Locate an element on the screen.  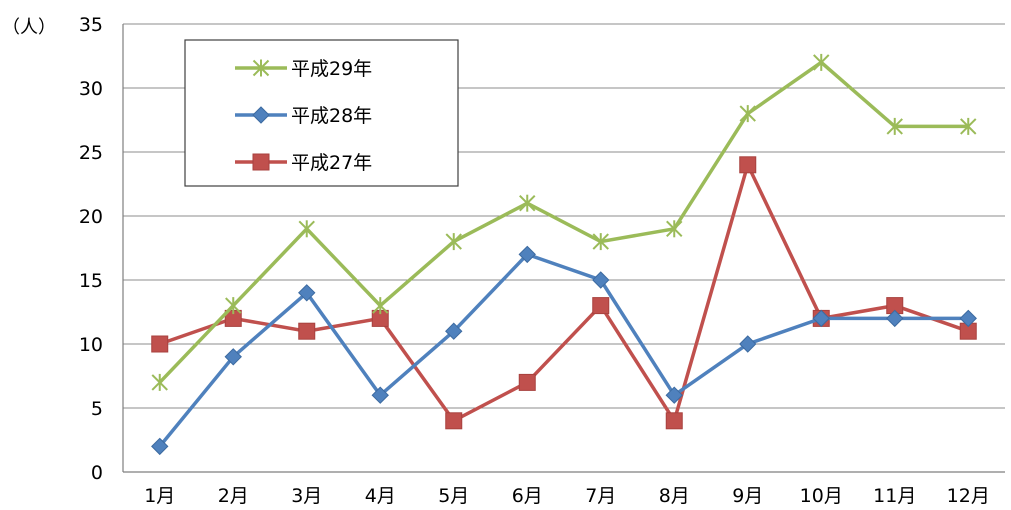
y-tick-label: 20 is located at coordinates (91, 217).